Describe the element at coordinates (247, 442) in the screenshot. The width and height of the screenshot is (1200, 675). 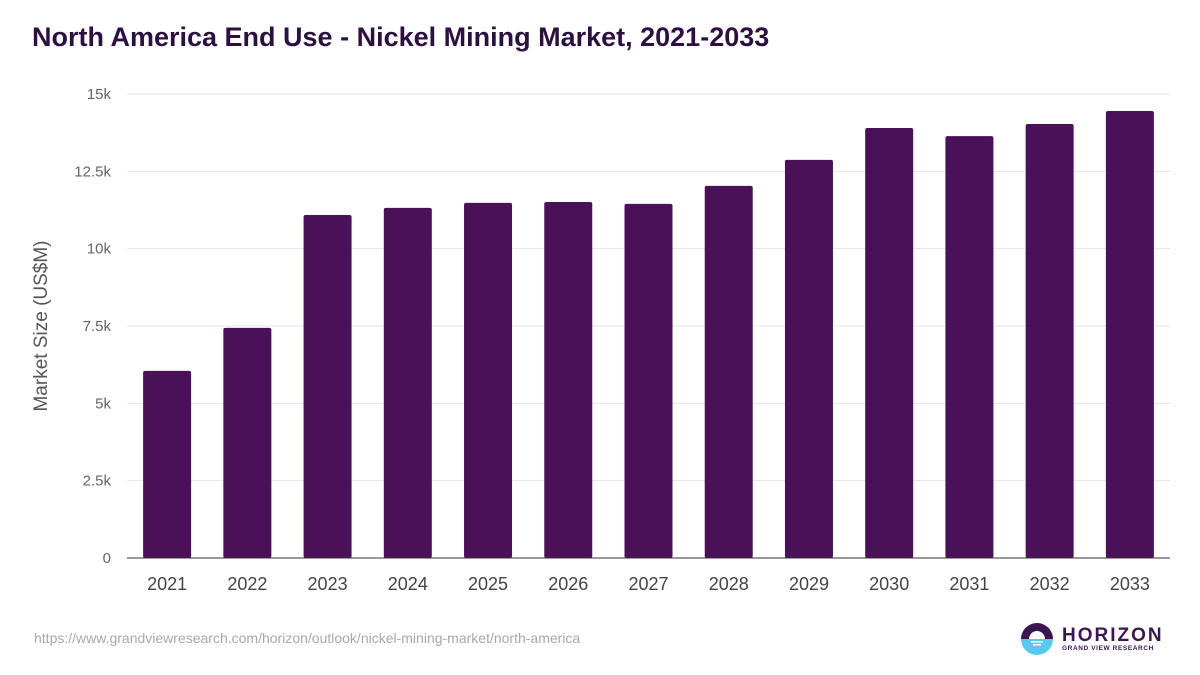
I see `bar-2022` at that location.